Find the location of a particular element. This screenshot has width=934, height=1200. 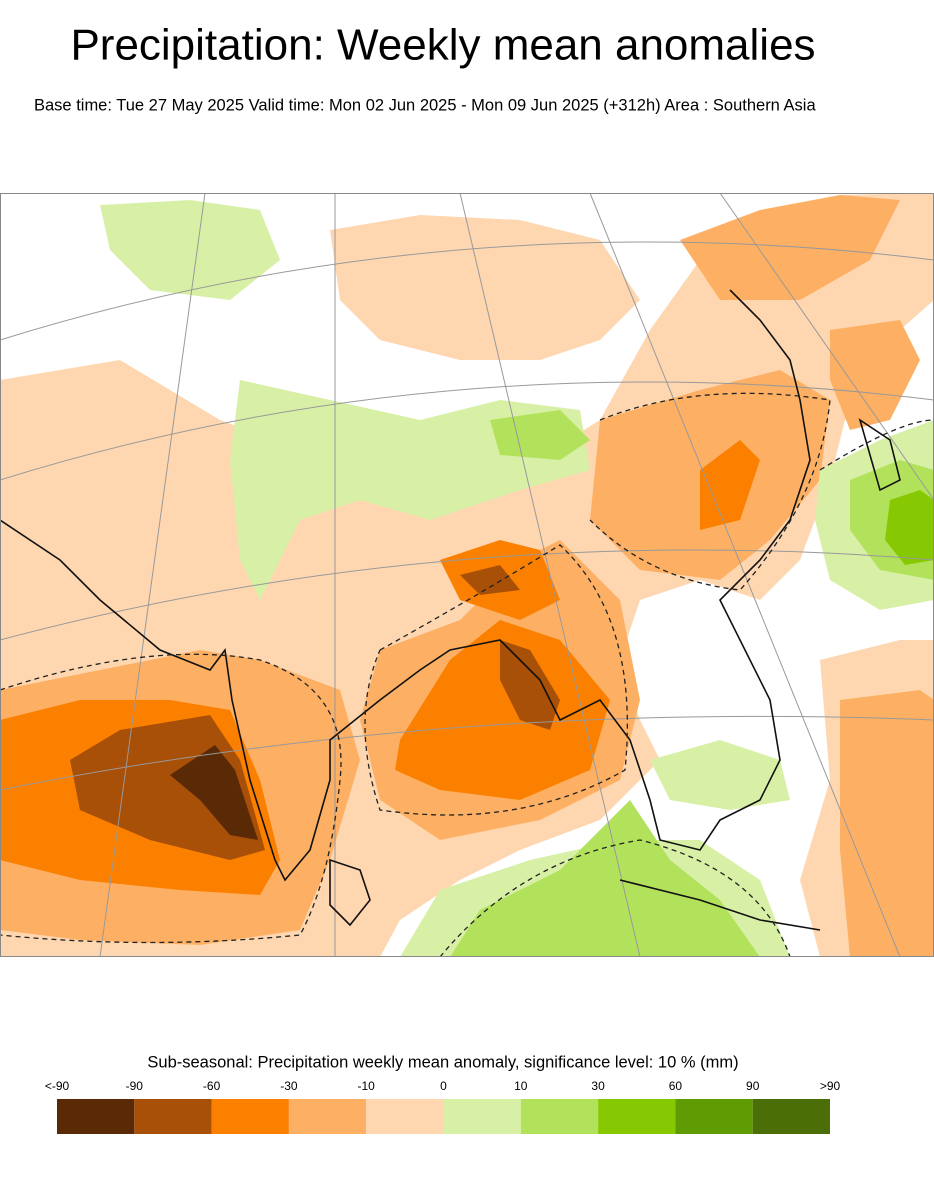

legend-label: 10 is located at coordinates (521, 1086).